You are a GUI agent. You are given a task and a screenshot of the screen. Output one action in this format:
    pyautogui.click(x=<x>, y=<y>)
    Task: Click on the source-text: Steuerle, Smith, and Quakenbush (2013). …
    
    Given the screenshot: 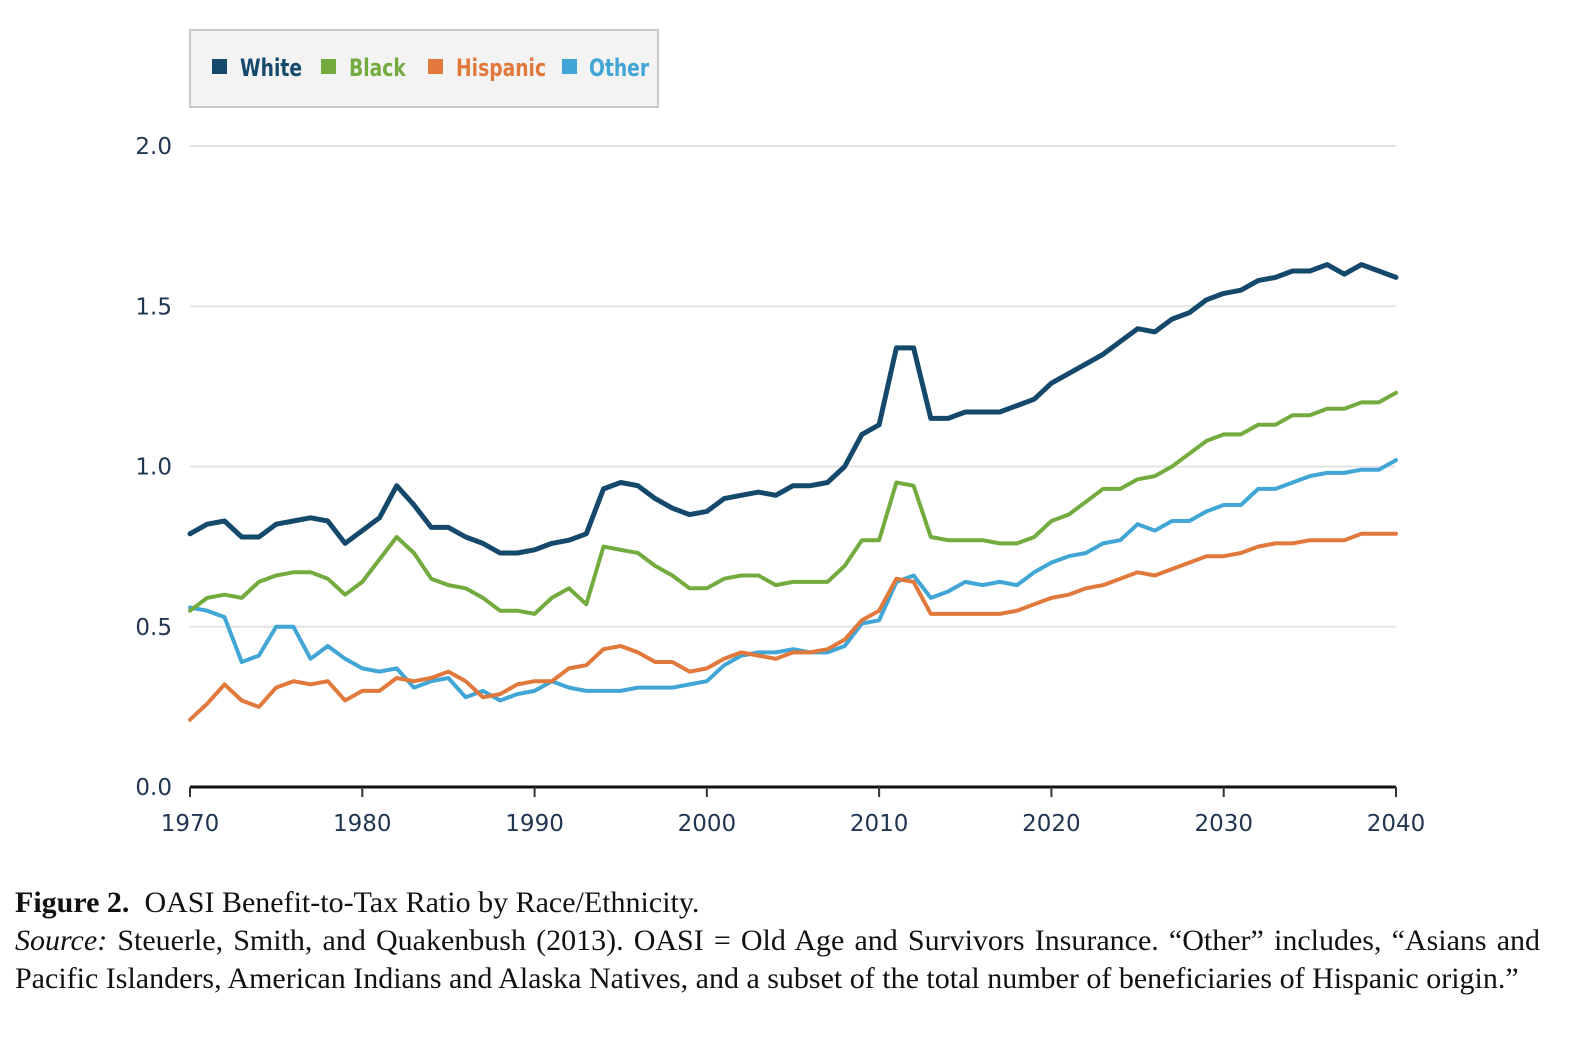 What is the action you would take?
    pyautogui.click(x=778, y=959)
    